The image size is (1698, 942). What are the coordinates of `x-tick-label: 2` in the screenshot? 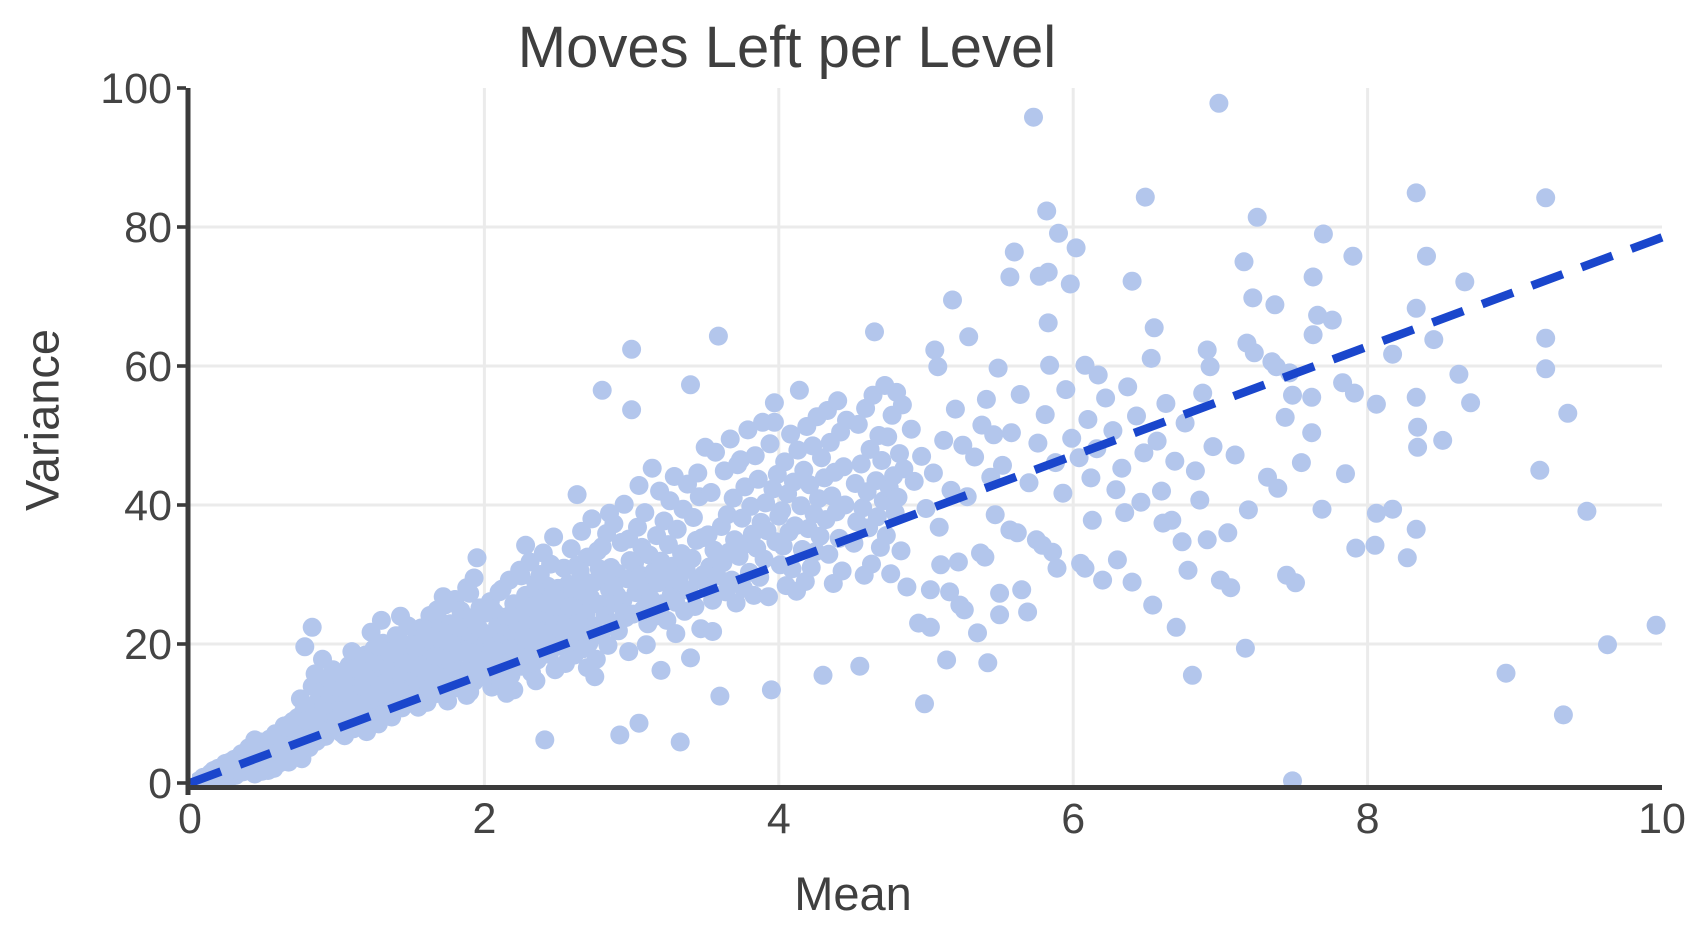 It's located at (484, 819).